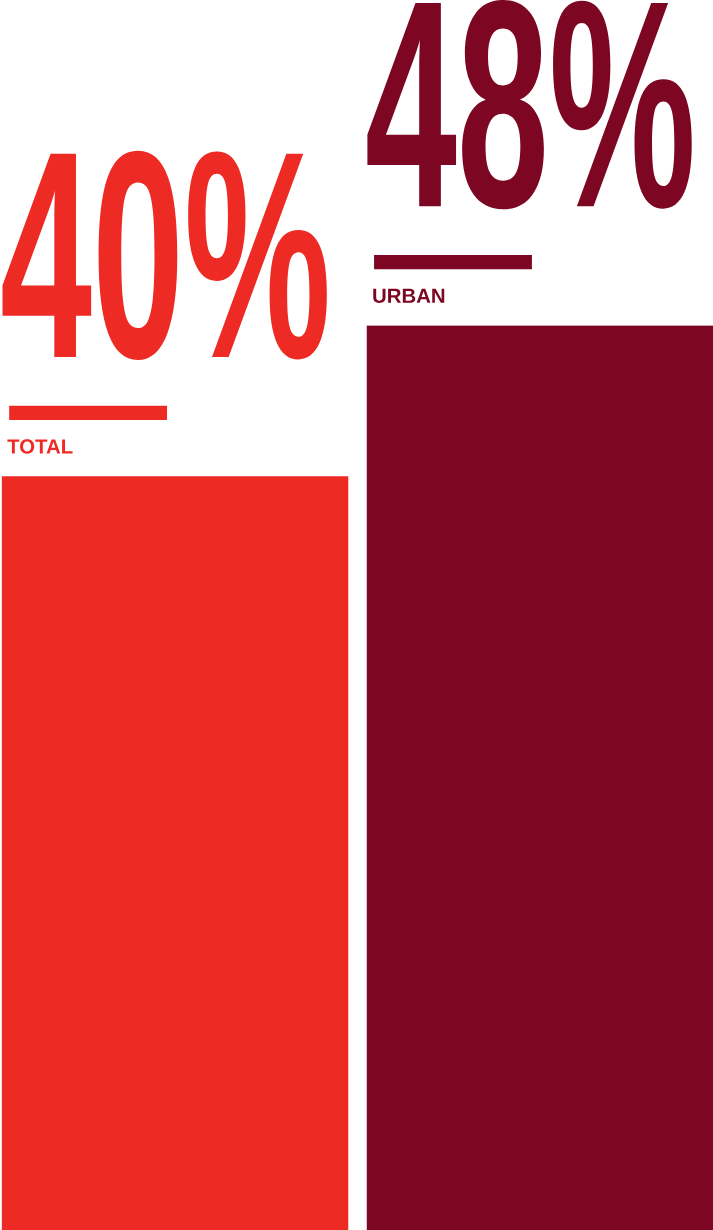  I want to click on data-label: 48%, so click(529, 105).